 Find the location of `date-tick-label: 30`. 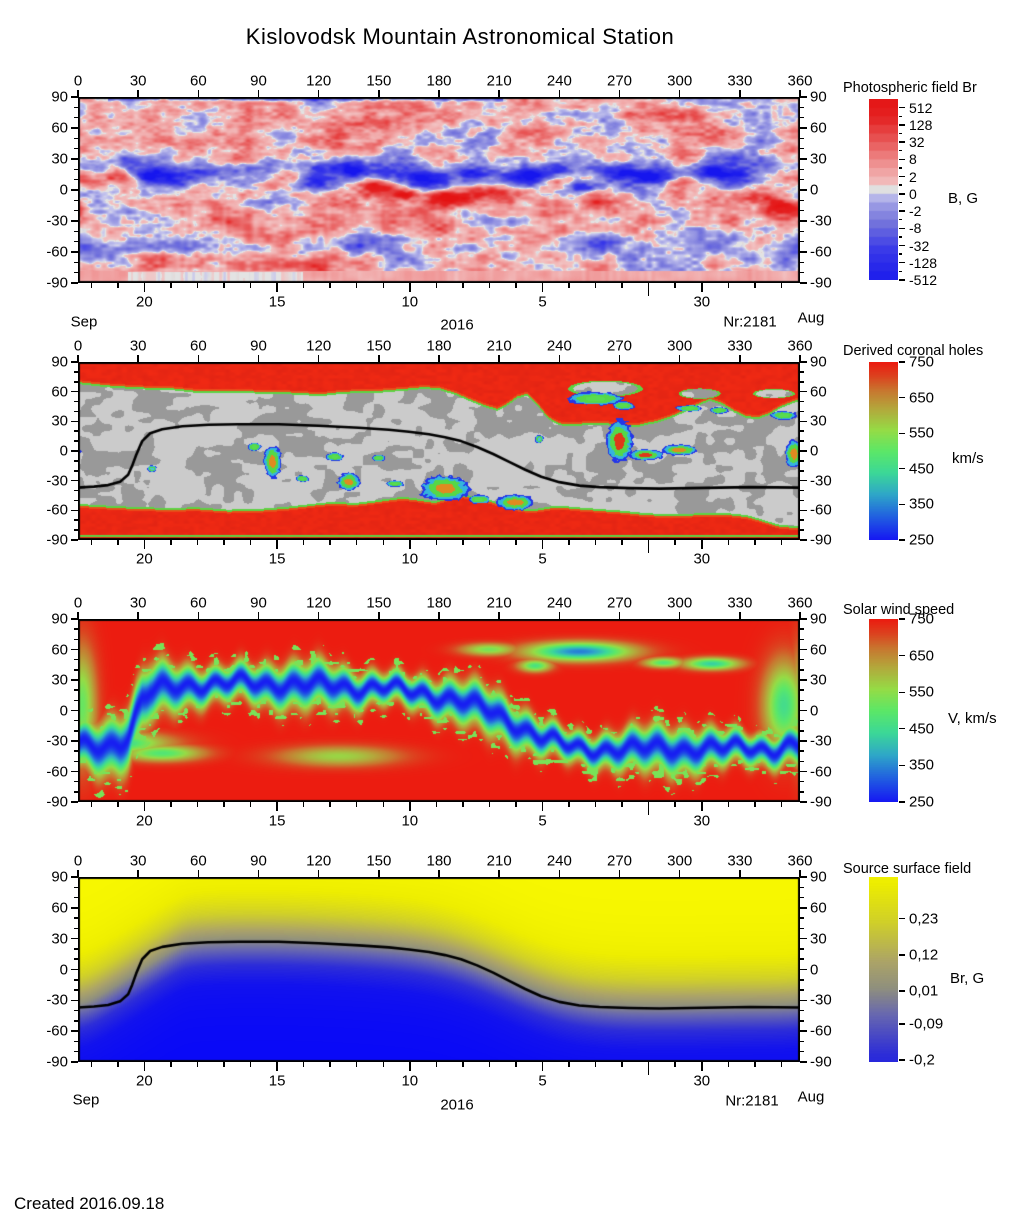

date-tick-label: 30 is located at coordinates (702, 1081).